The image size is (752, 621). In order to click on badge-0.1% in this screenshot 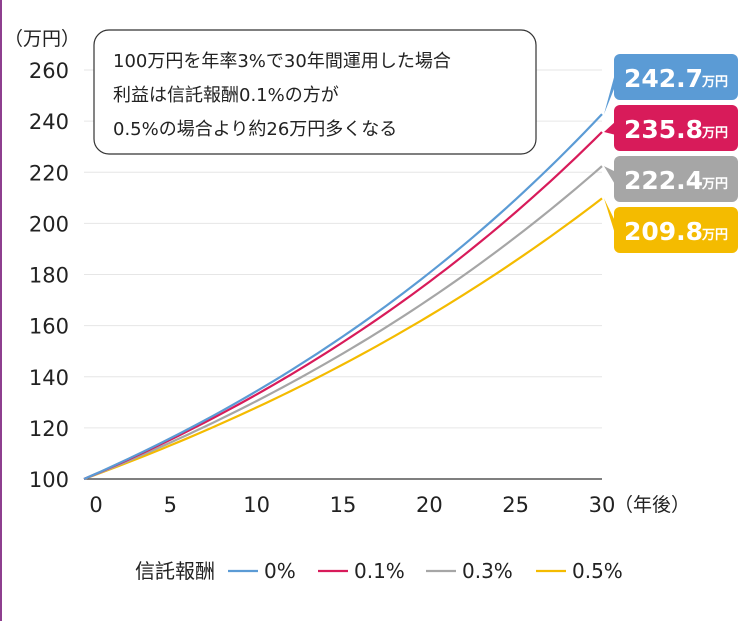, I will do `click(676, 128)`.